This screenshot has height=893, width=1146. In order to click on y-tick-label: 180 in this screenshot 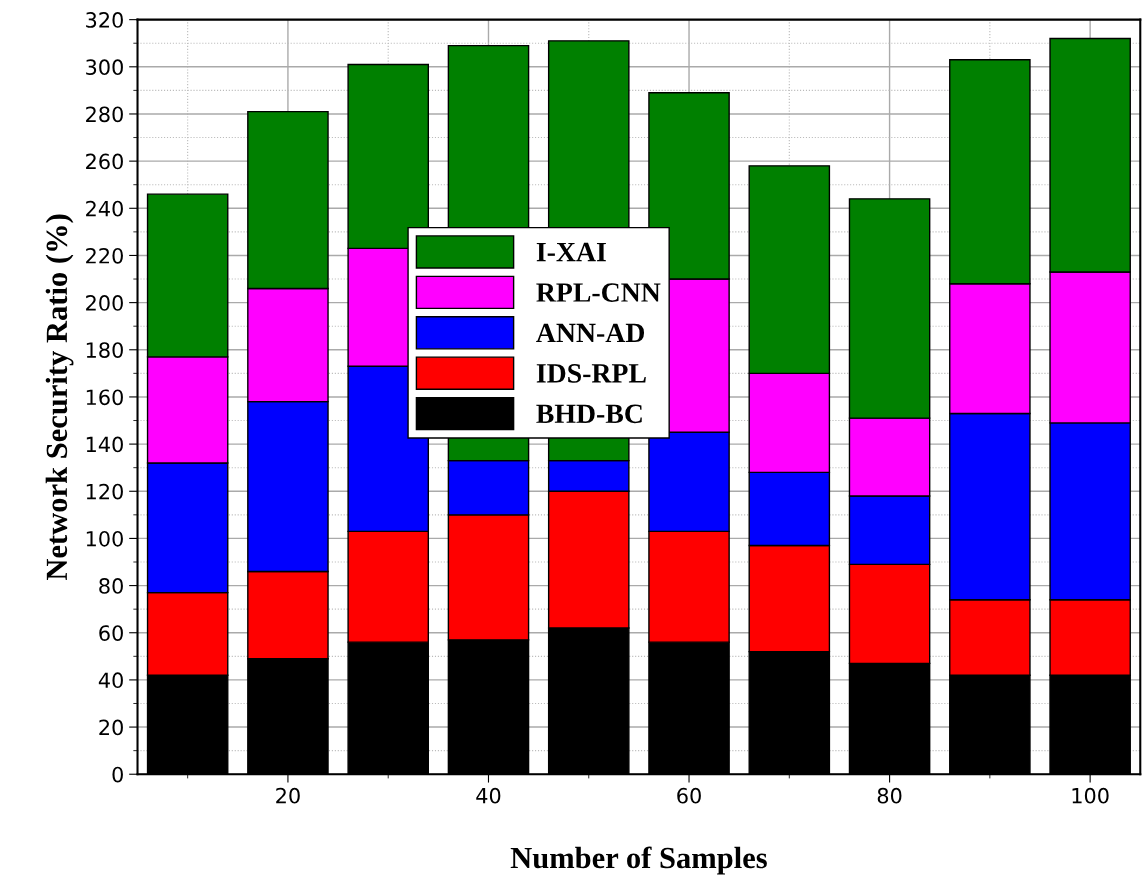, I will do `click(104, 350)`.